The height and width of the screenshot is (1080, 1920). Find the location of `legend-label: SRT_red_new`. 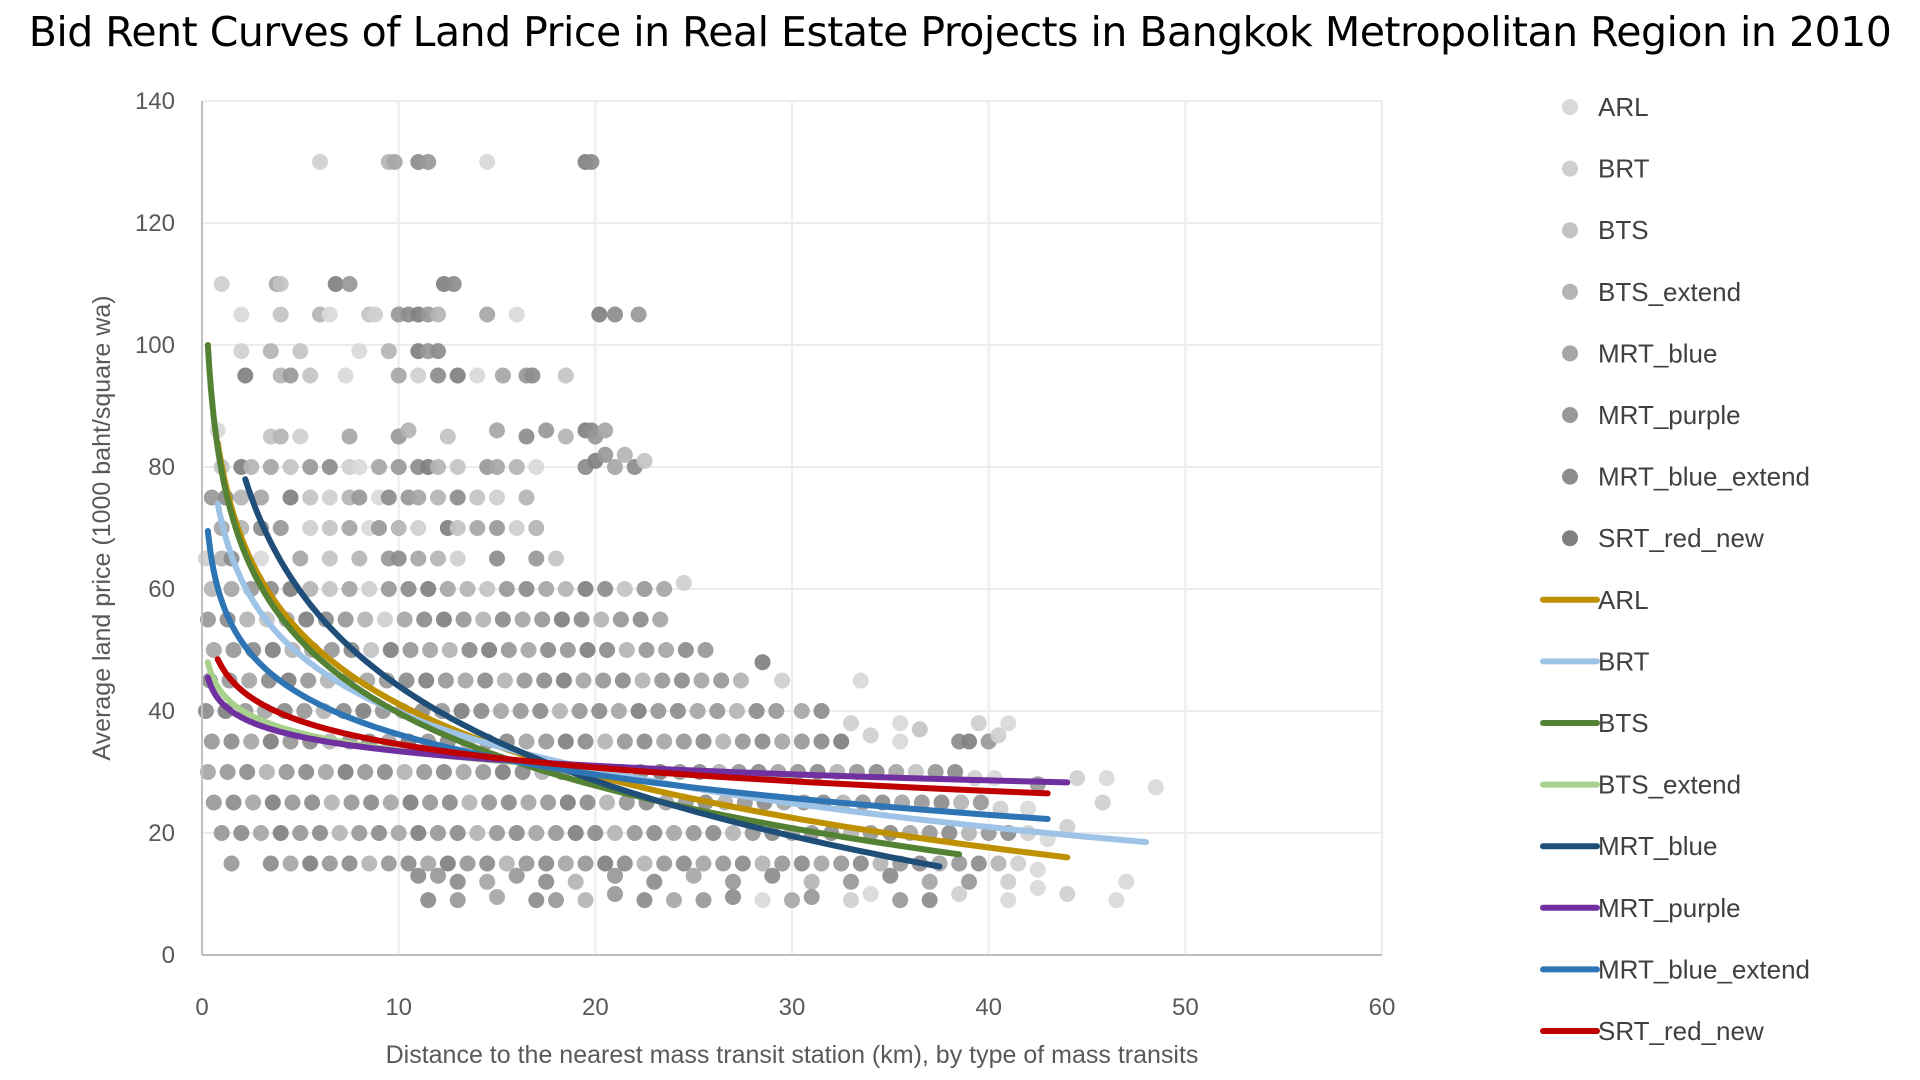

legend-label: SRT_red_new is located at coordinates (1681, 1031).